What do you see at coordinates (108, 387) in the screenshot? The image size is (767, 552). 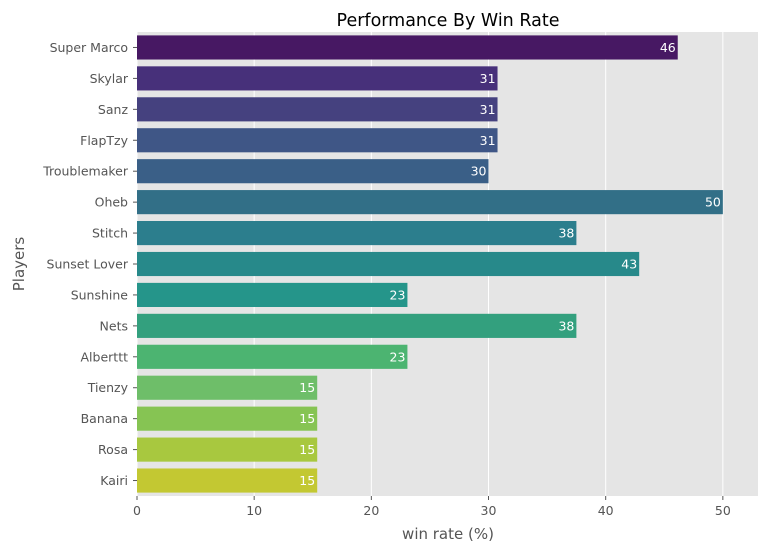 I see `y-tick-label: Tienzy` at bounding box center [108, 387].